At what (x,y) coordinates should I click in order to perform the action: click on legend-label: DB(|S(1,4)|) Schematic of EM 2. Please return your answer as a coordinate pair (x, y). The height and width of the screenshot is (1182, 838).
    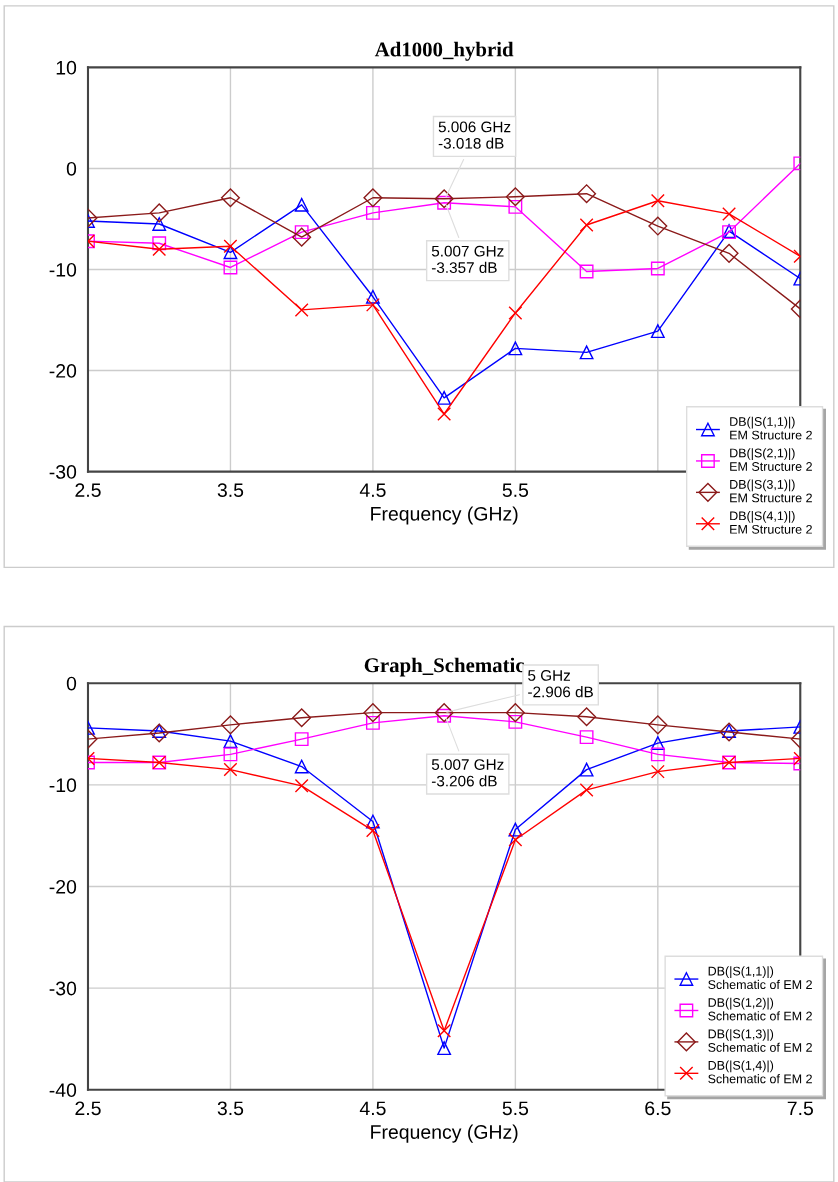
    Looking at the image, I should click on (760, 1072).